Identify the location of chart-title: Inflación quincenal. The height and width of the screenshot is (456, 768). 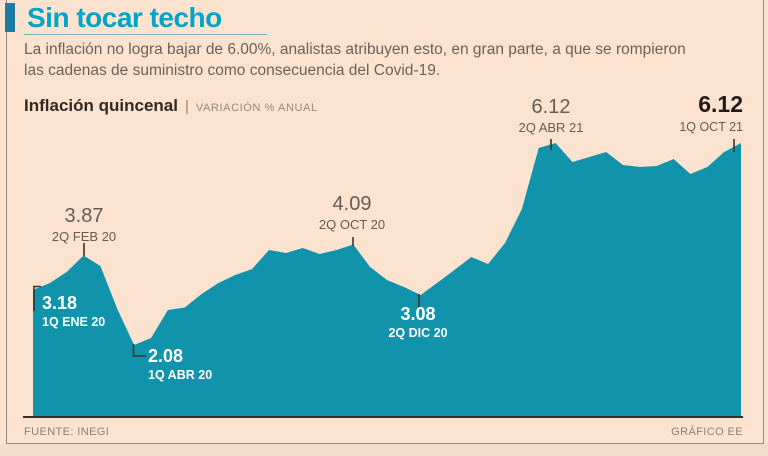
(101, 105).